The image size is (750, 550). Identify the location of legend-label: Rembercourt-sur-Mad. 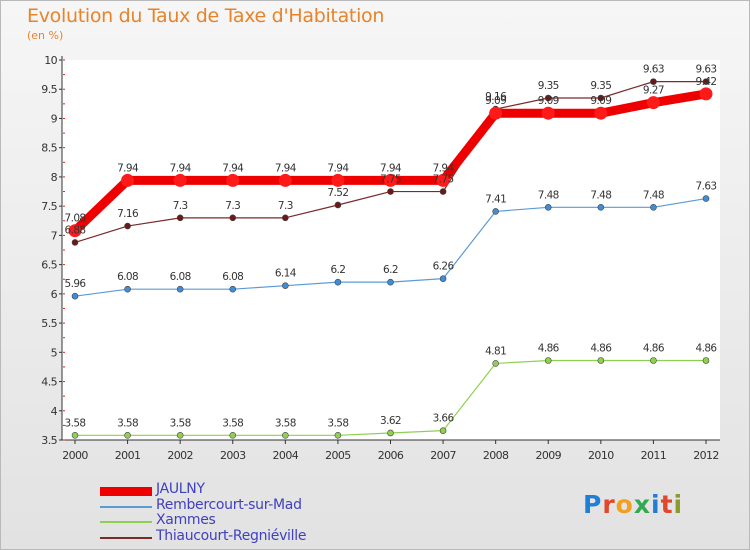
(229, 504).